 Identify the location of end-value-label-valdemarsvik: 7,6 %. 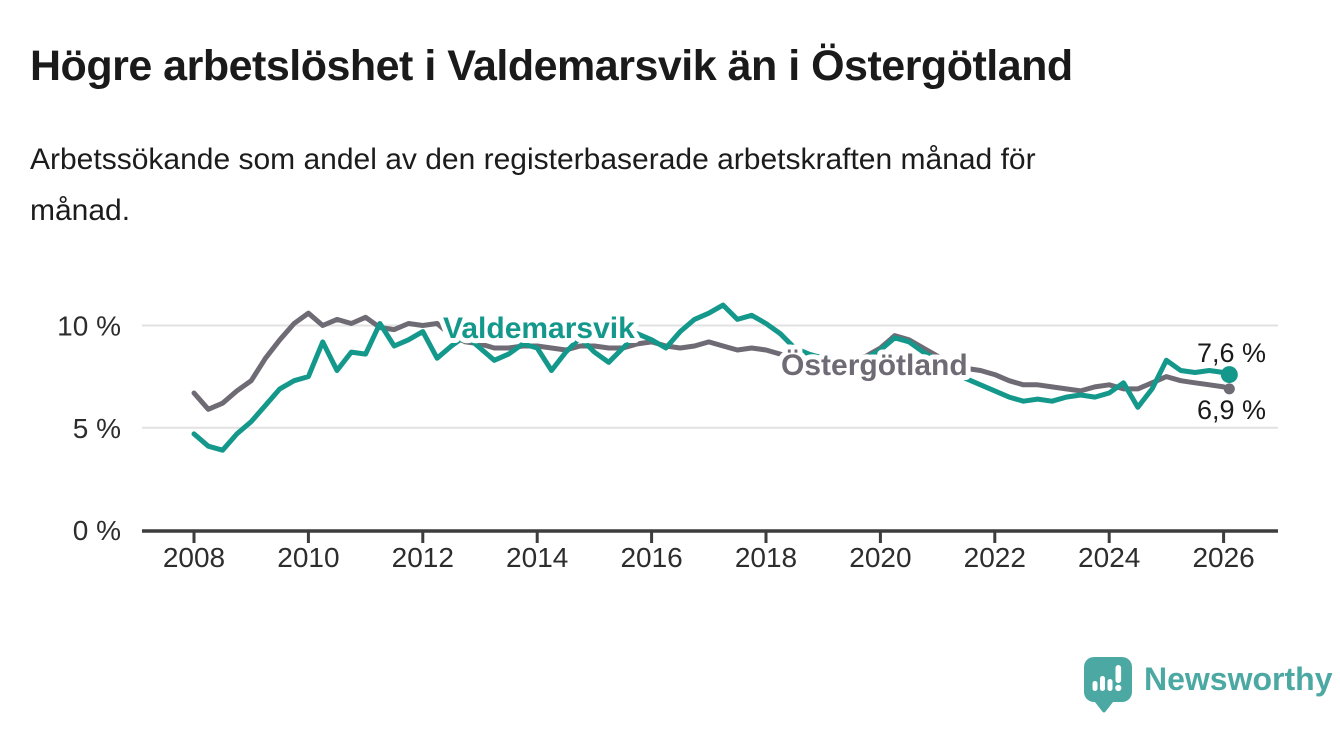
(1231, 353).